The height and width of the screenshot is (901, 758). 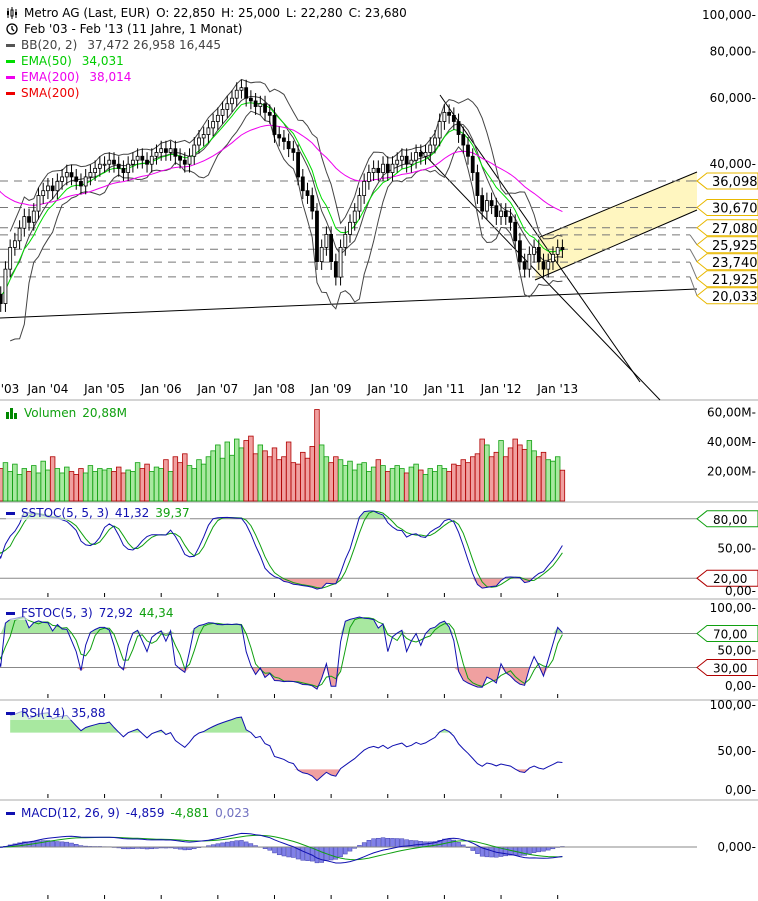 I want to click on legend-sma200: SMA(200), so click(x=42, y=93).